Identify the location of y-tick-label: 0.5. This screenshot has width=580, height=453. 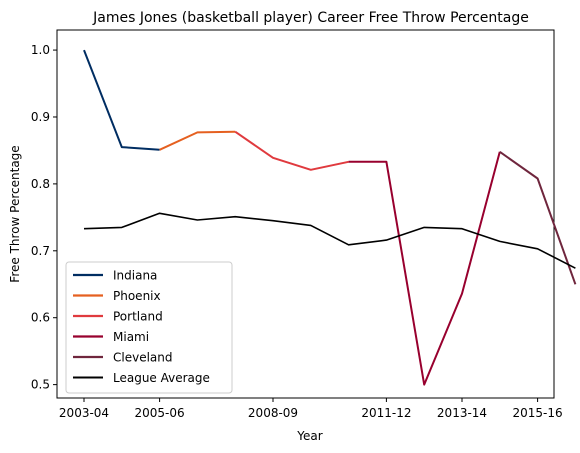
(40, 385).